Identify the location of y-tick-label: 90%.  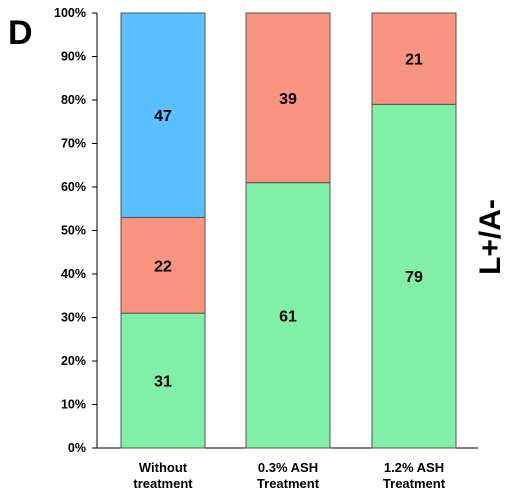
(73, 57).